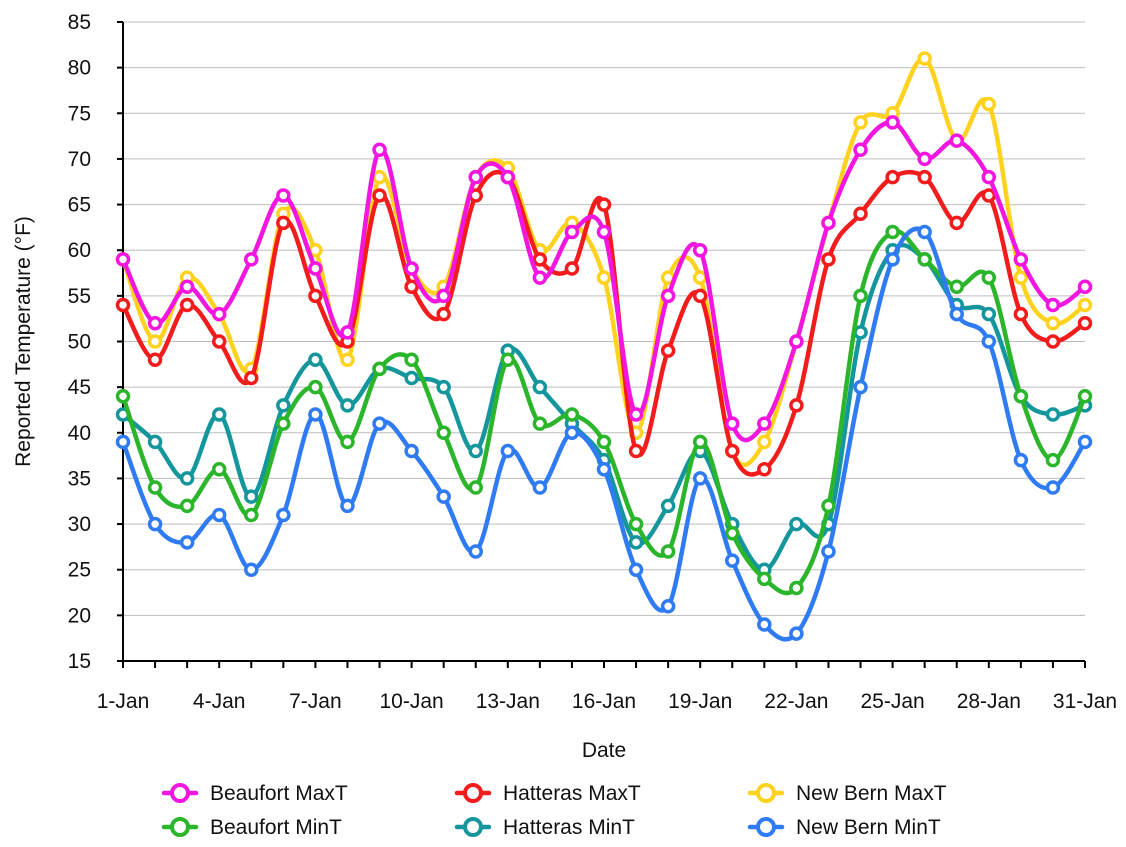 This screenshot has width=1126, height=847. I want to click on legend-item-new-bern-mint: New Bern MinT, so click(844, 827).